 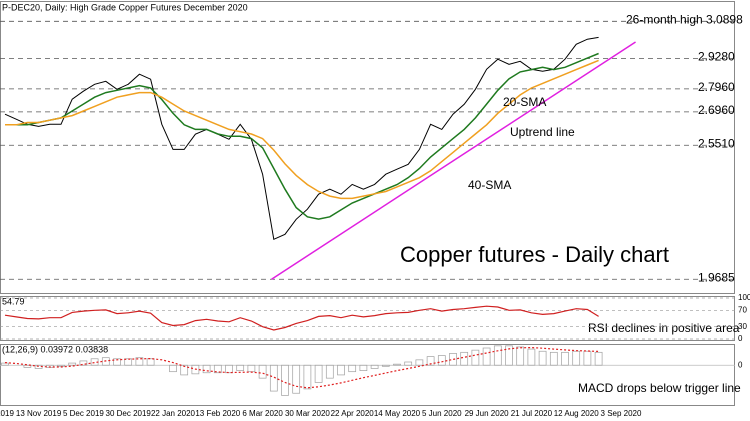 What do you see at coordinates (129, 413) in the screenshot?
I see `x-tick-label: 30 Dec 2019` at bounding box center [129, 413].